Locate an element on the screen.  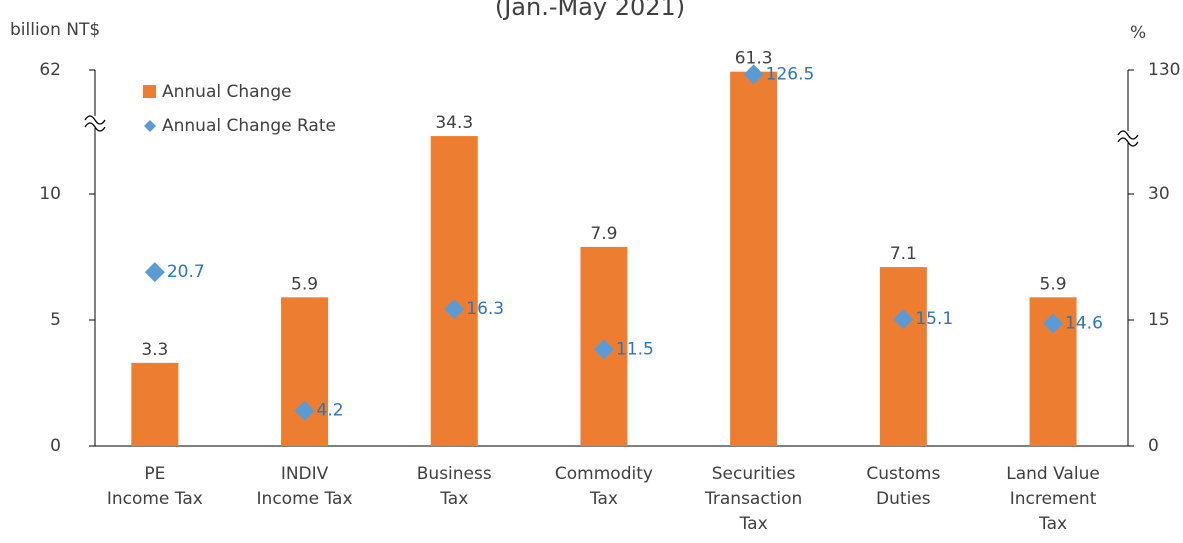
y-axis-label: billion NT$ is located at coordinates (55, 30).